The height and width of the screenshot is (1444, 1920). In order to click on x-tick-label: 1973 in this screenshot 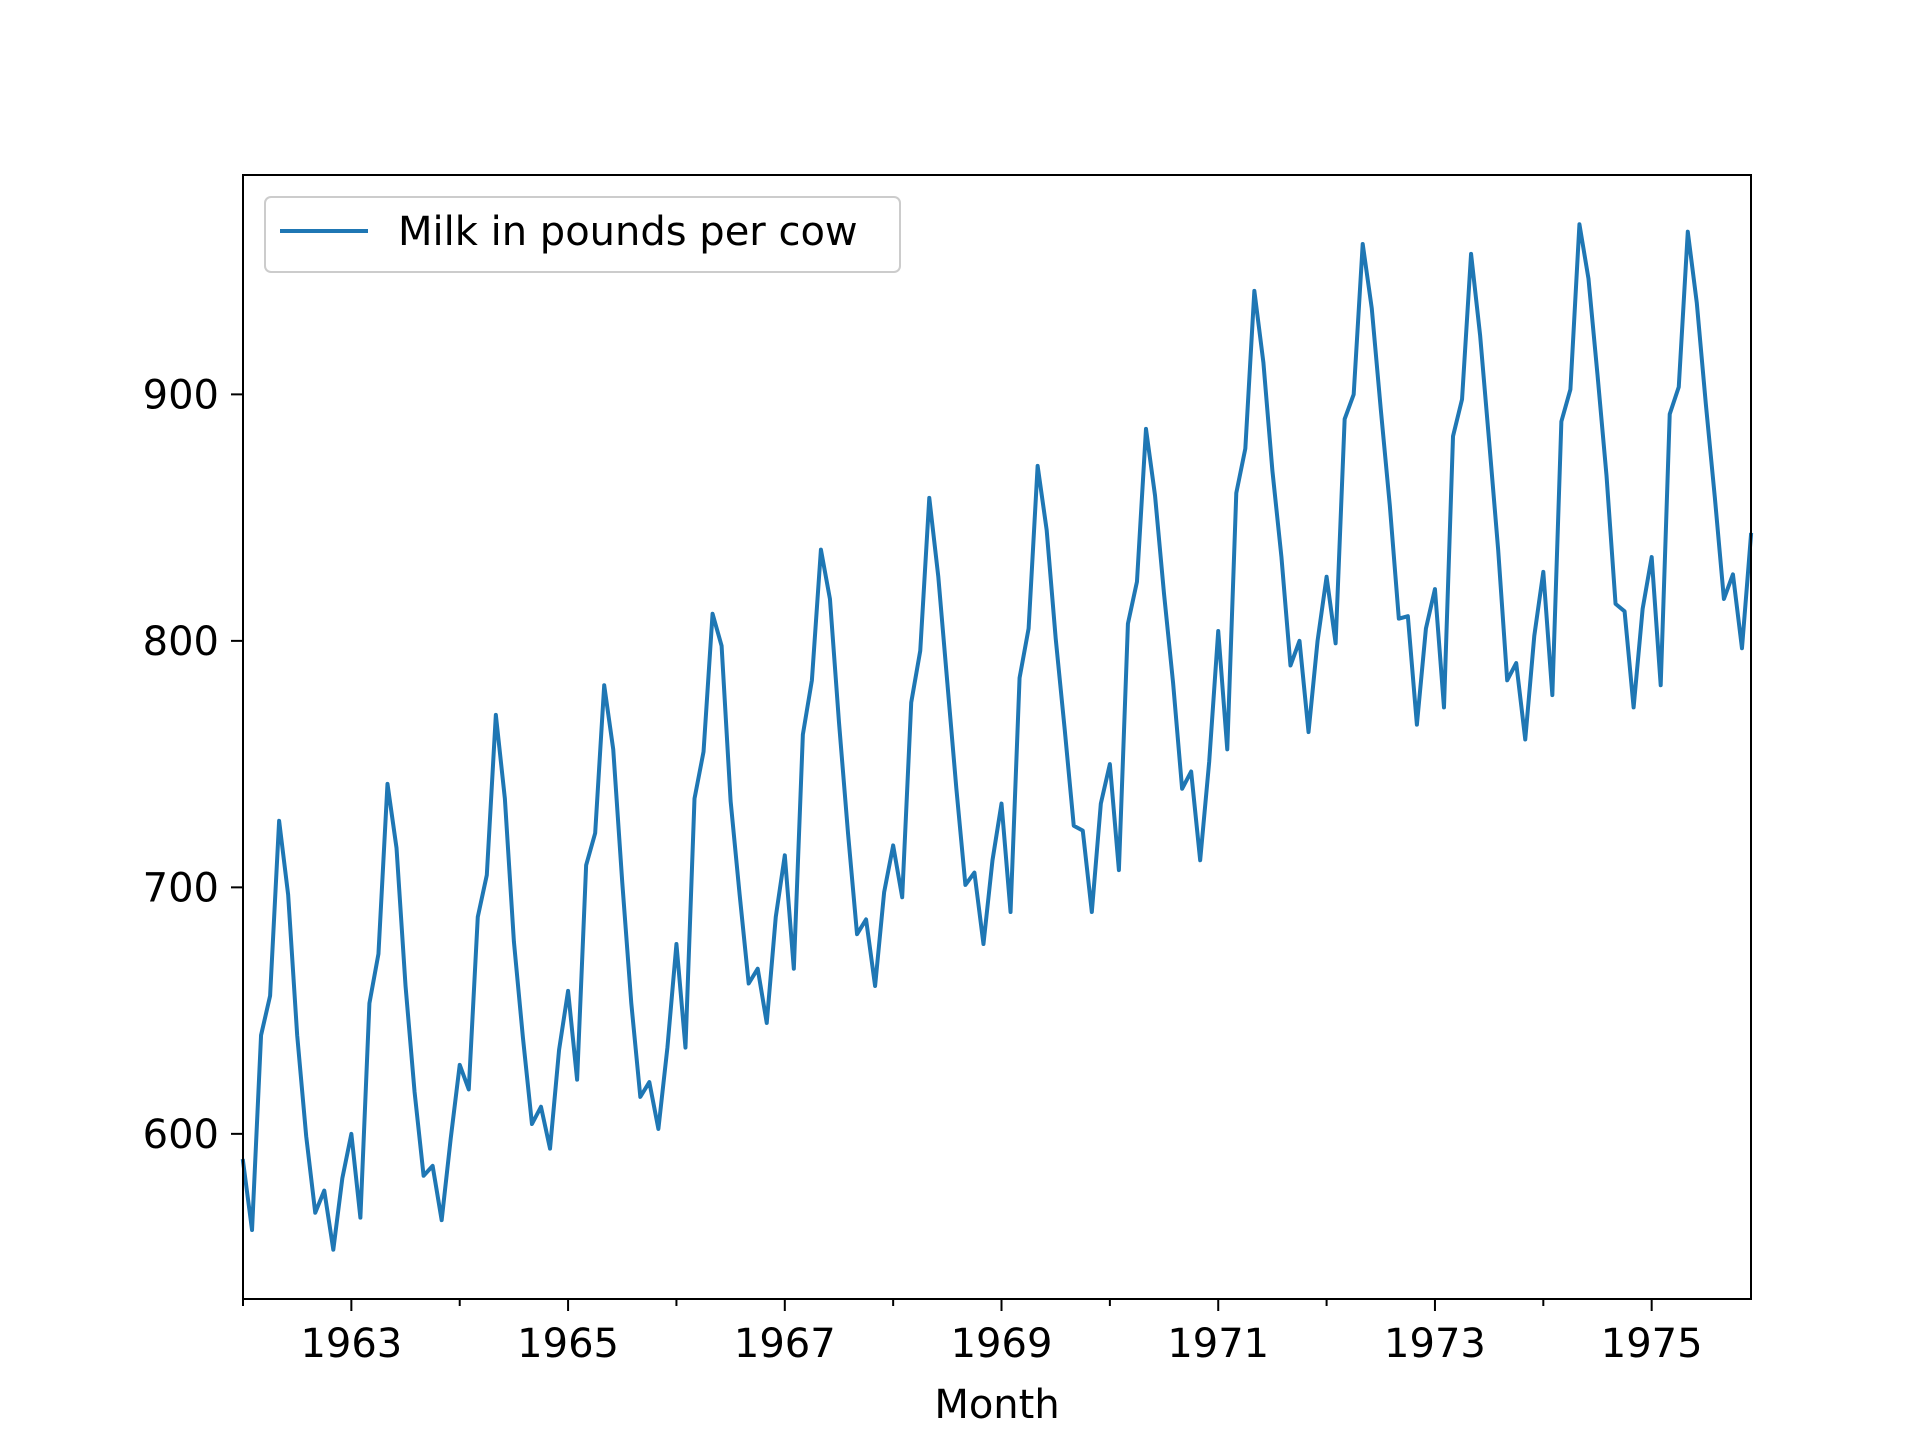, I will do `click(1435, 1344)`.